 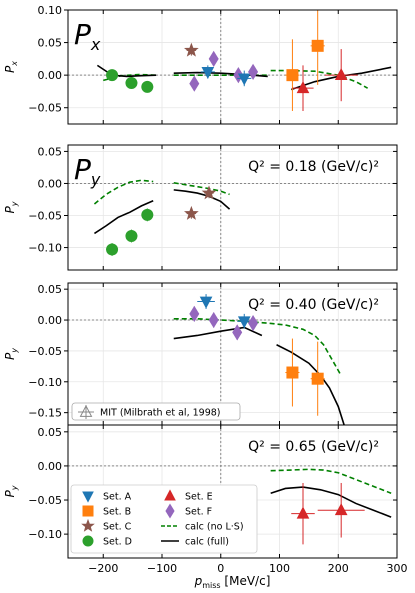 What do you see at coordinates (103, 568) in the screenshot?
I see `x-tick-label: −200` at bounding box center [103, 568].